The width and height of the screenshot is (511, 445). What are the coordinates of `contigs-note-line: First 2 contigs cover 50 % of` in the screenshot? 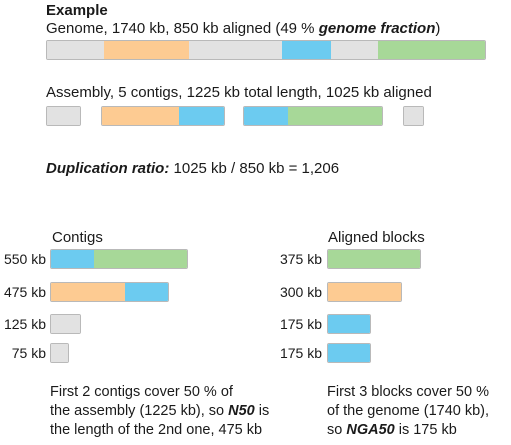 It's located at (141, 392).